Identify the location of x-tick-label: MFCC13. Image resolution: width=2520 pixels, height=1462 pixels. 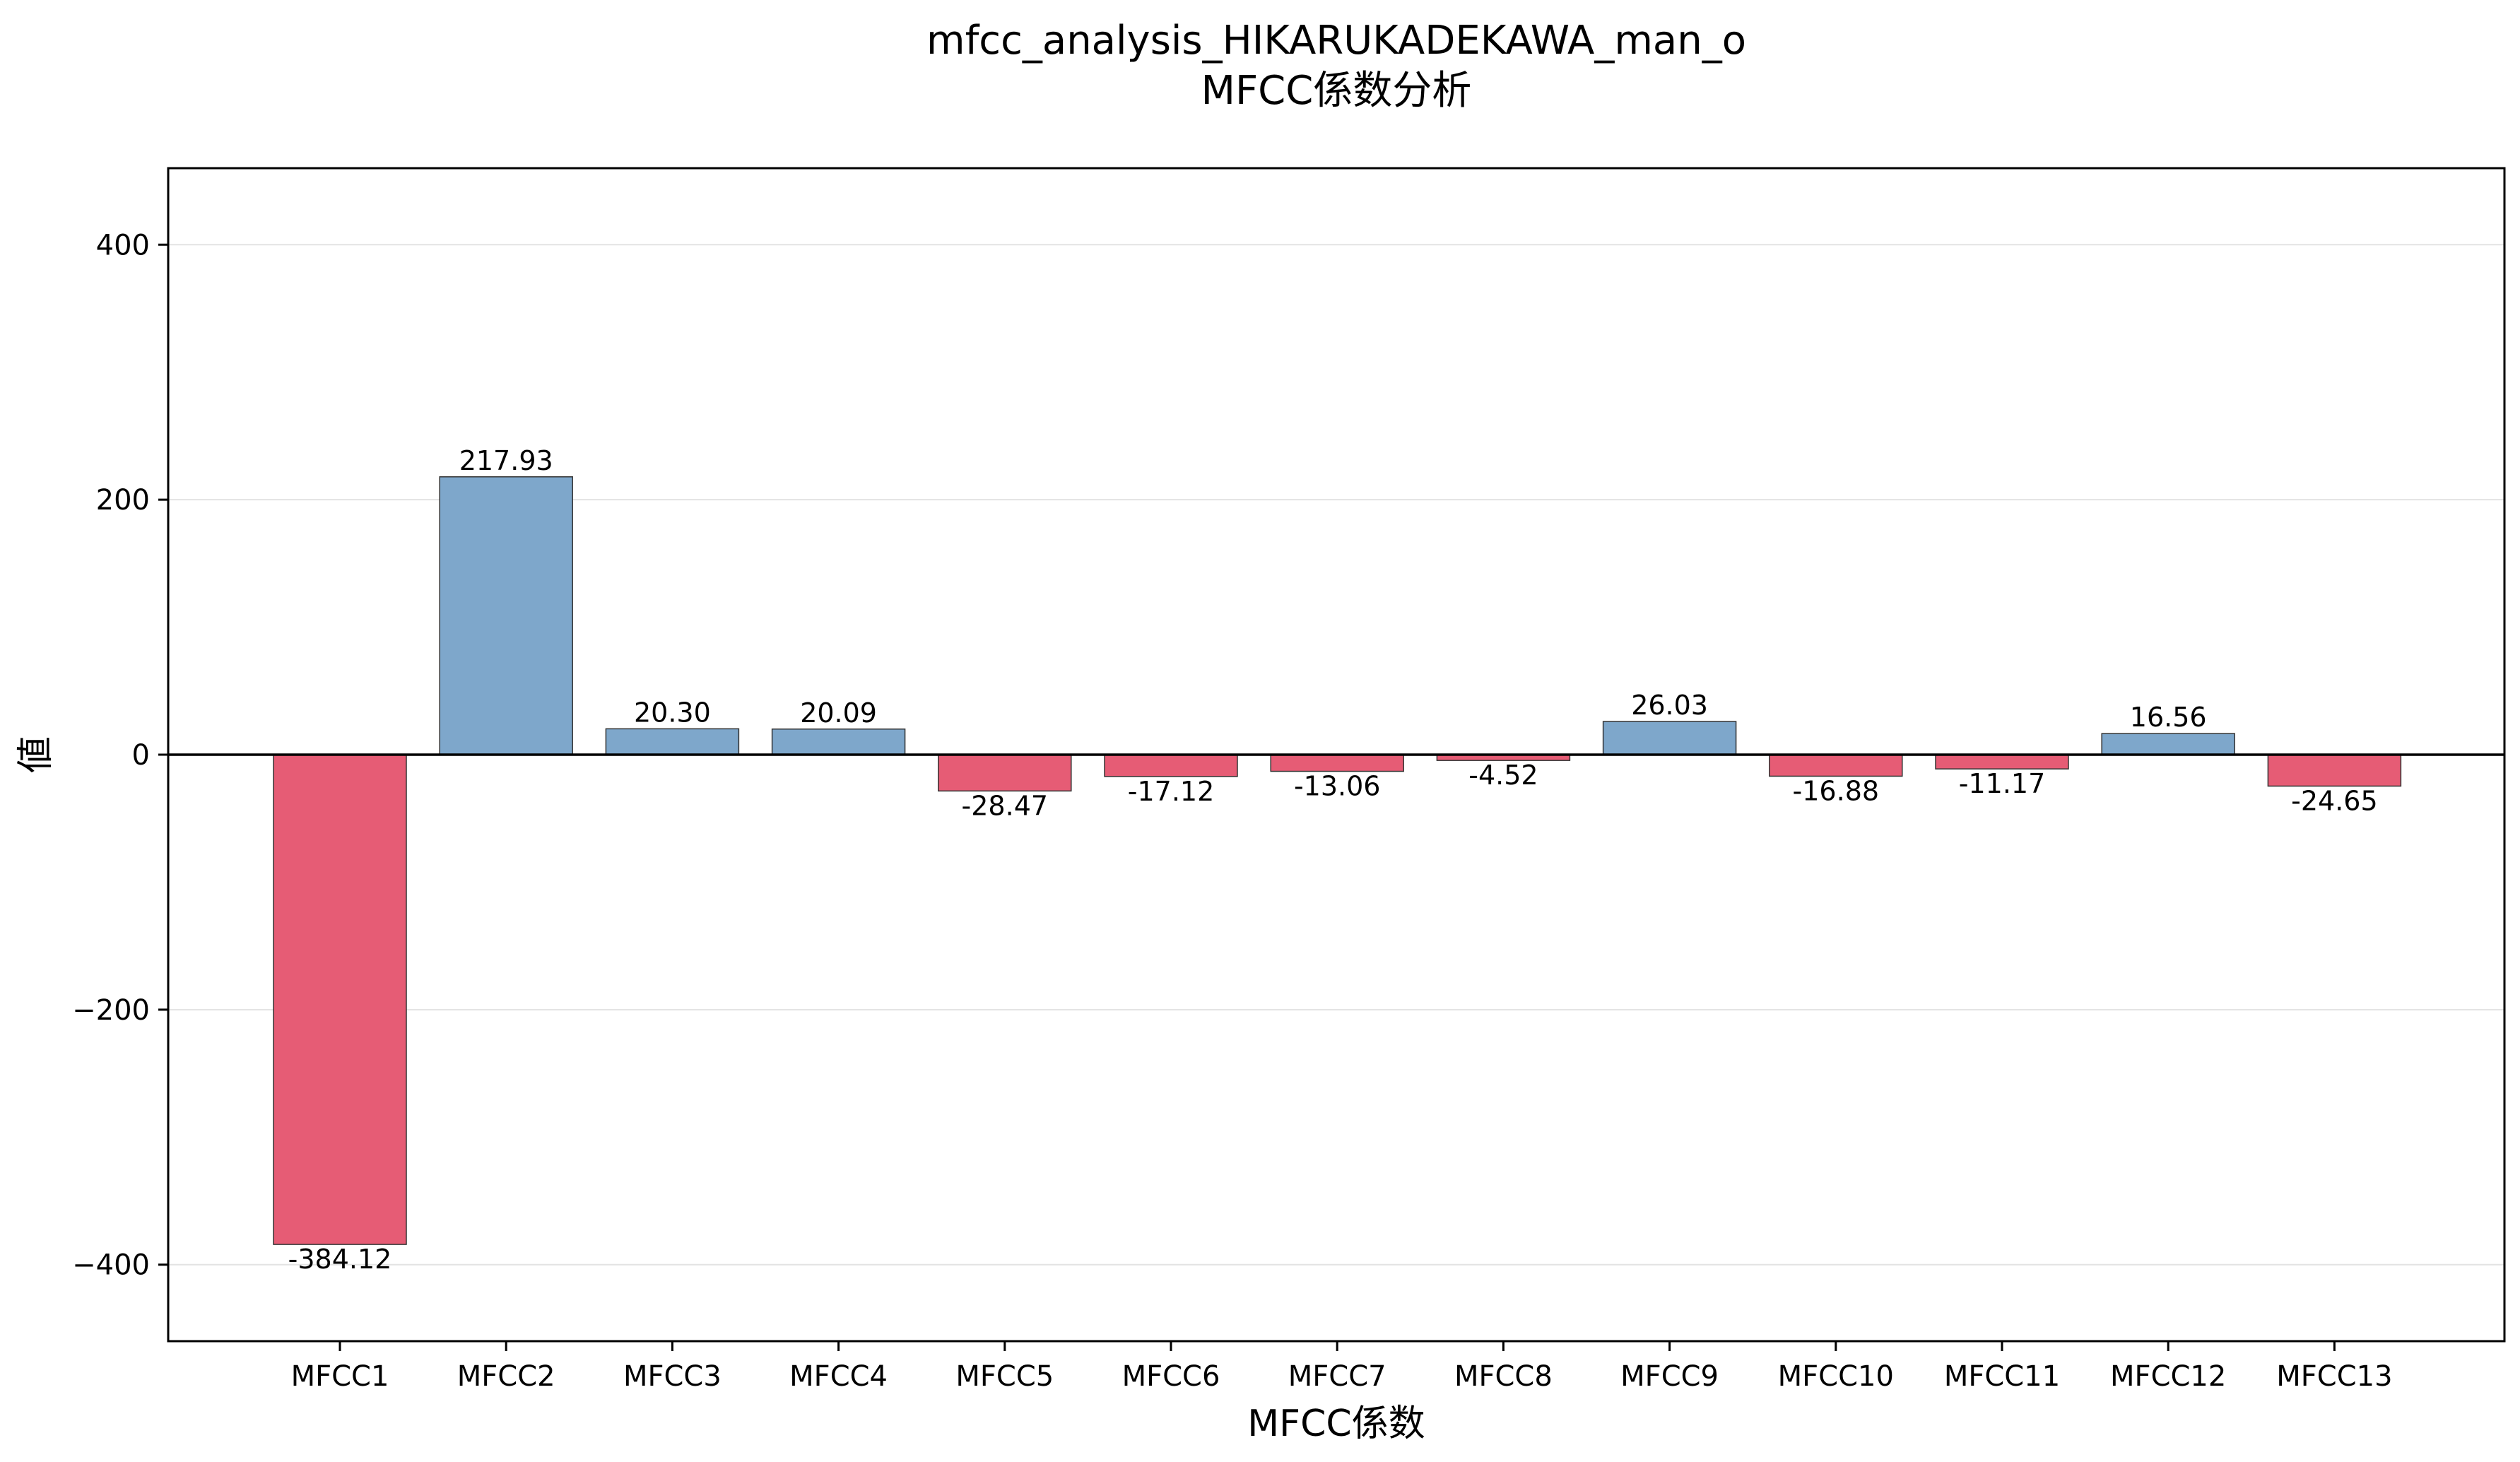
(2334, 1377).